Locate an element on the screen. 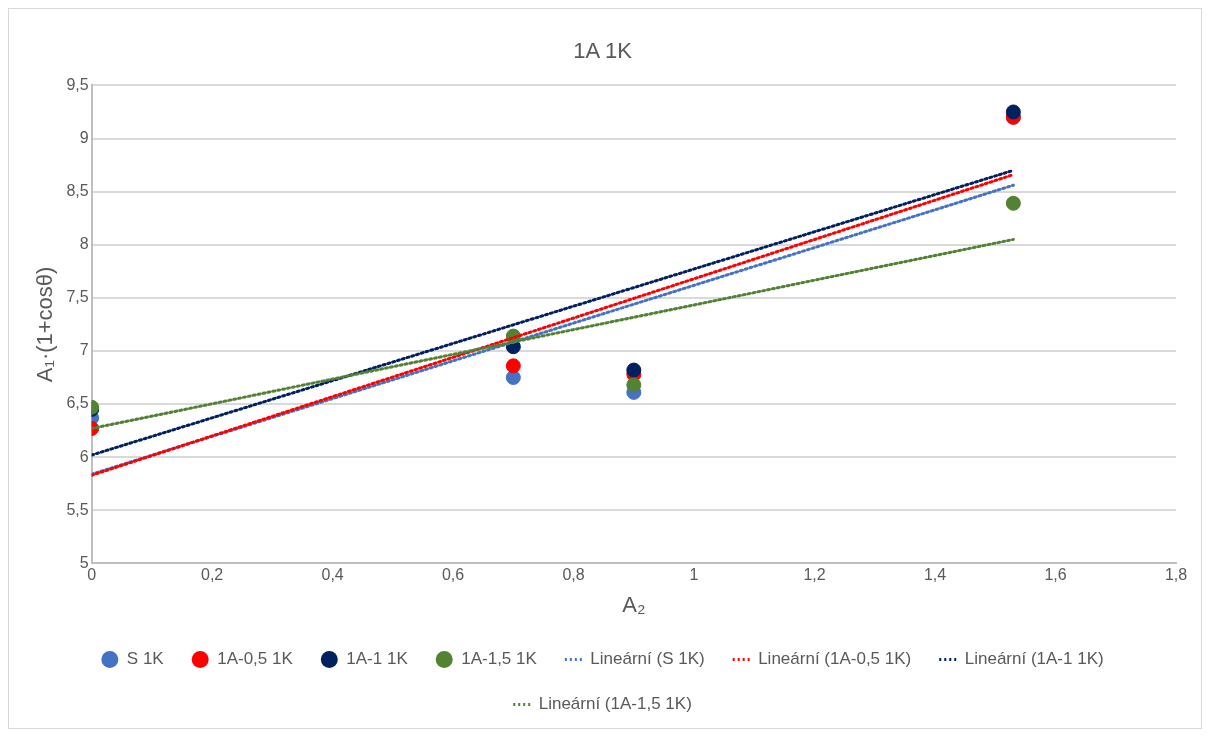 The height and width of the screenshot is (737, 1210). x-tick-label: 0,6 is located at coordinates (453, 575).